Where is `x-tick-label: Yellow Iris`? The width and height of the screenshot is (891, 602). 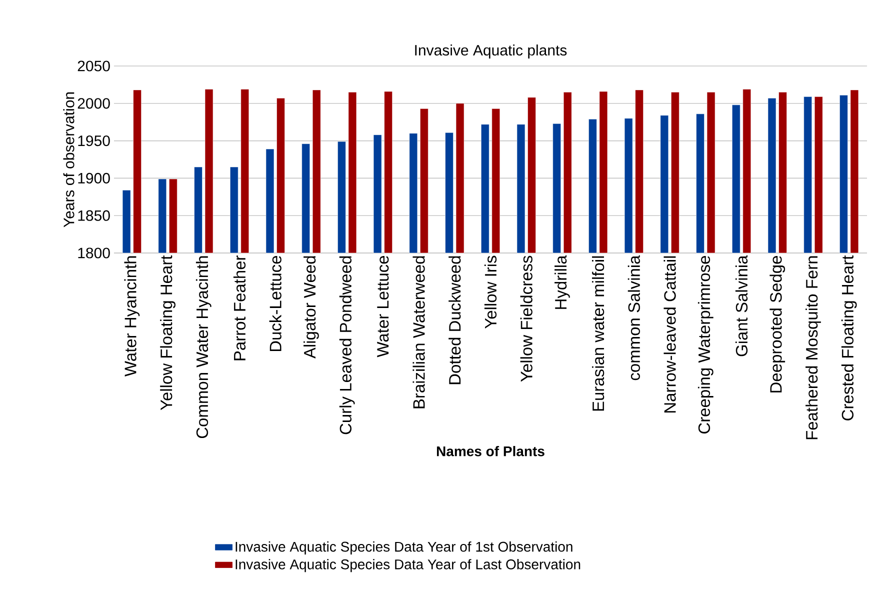
x-tick-label: Yellow Iris is located at coordinates (490, 292).